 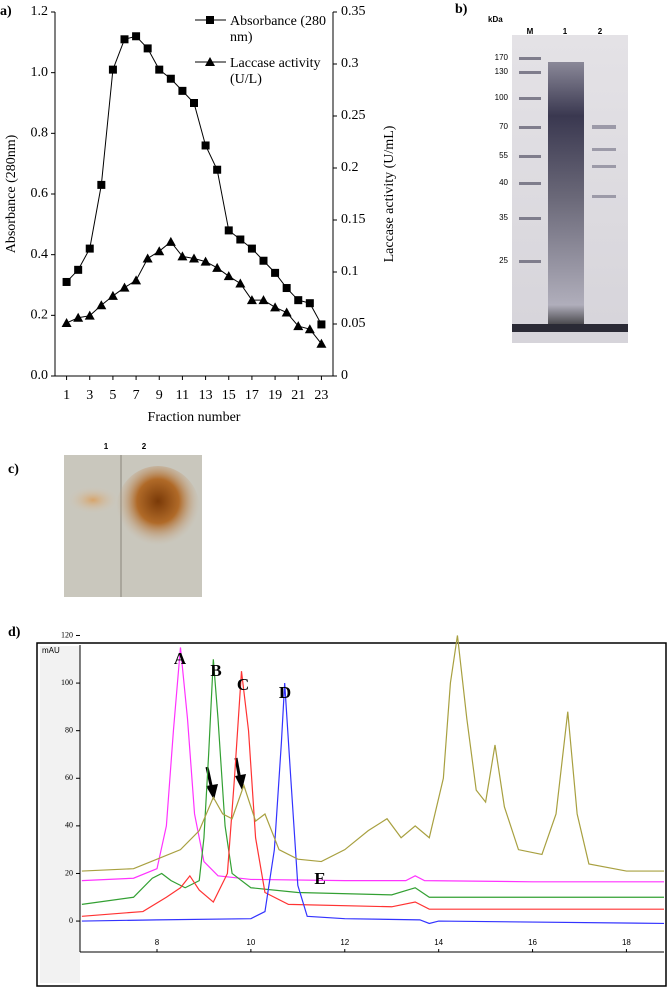 I want to click on marker-label: 130, so click(x=502, y=71).